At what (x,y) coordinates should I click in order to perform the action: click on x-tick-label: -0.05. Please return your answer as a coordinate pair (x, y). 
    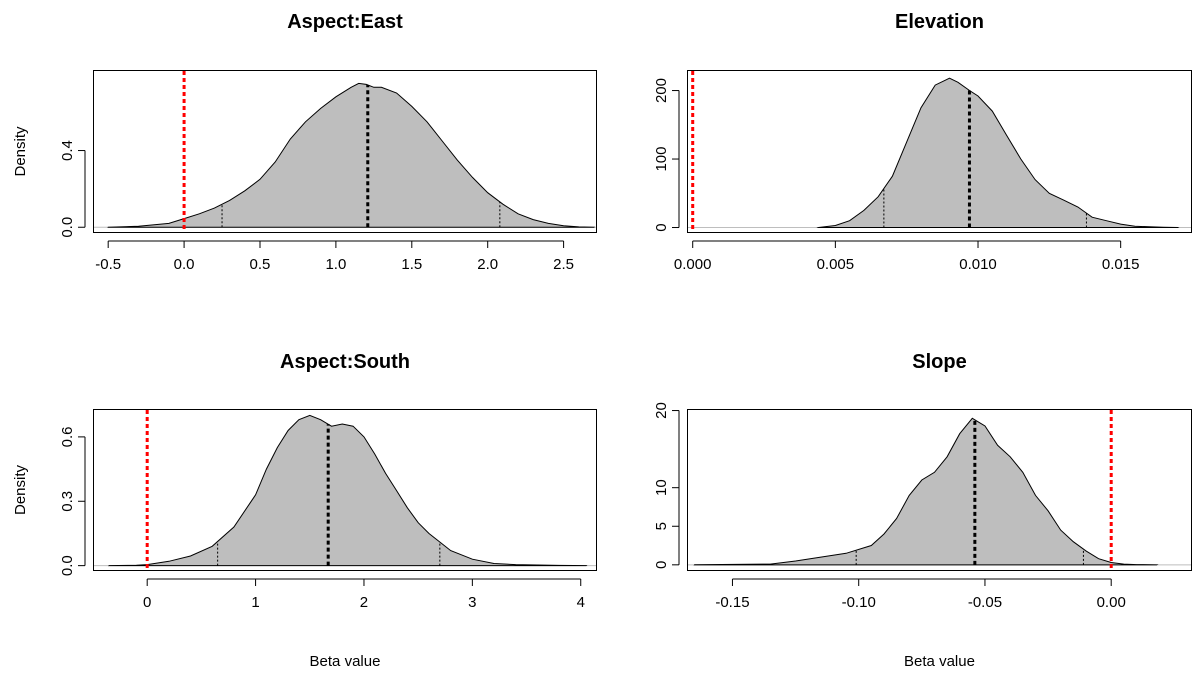
    Looking at the image, I should click on (985, 602).